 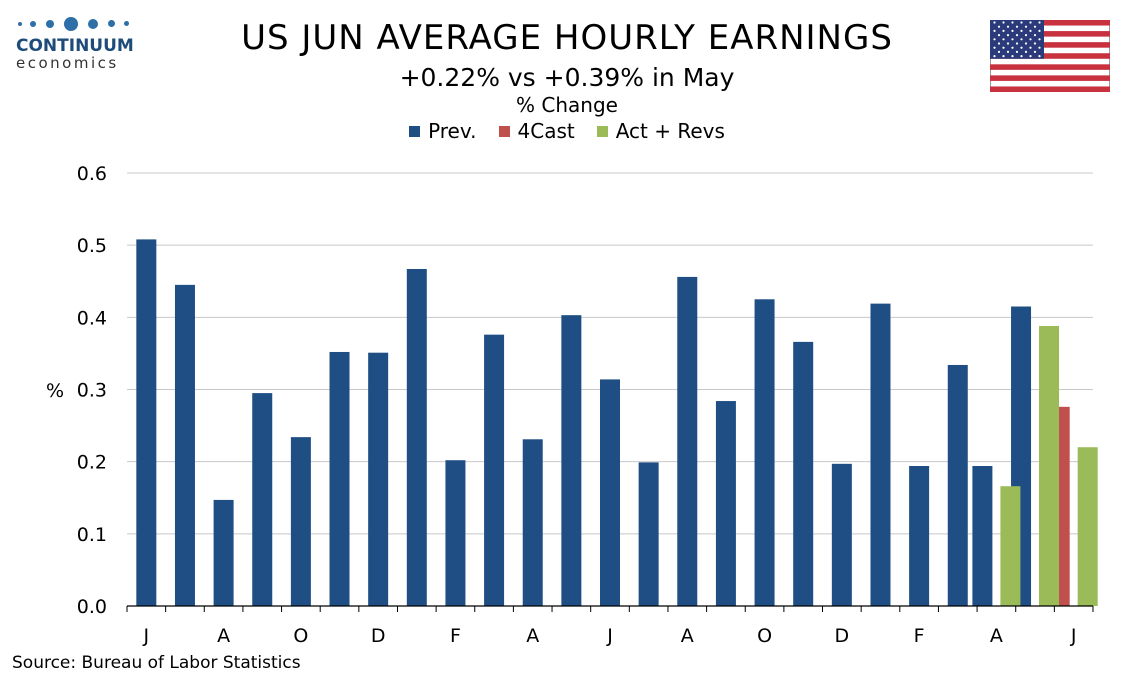 I want to click on y-tick-label: 0.3, so click(x=92, y=391).